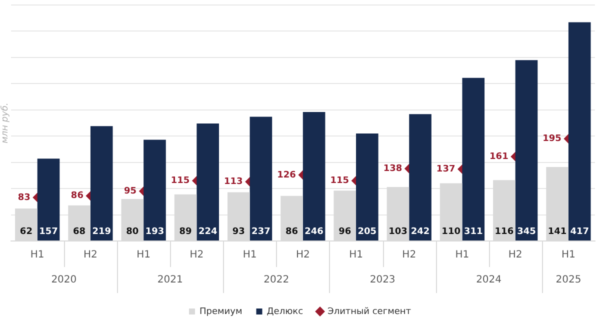 This screenshot has height=326, width=600. What do you see at coordinates (154, 231) in the screenshot?
I see `data-label: 193` at bounding box center [154, 231].